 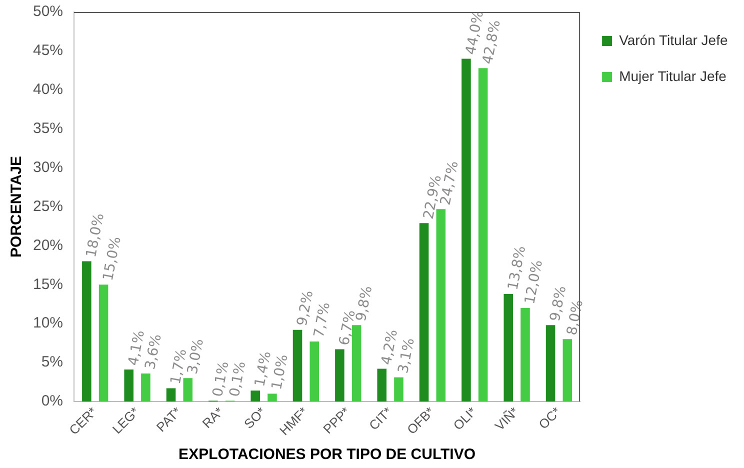 What do you see at coordinates (364, 303) in the screenshot?
I see `data-label: 9,8%` at bounding box center [364, 303].